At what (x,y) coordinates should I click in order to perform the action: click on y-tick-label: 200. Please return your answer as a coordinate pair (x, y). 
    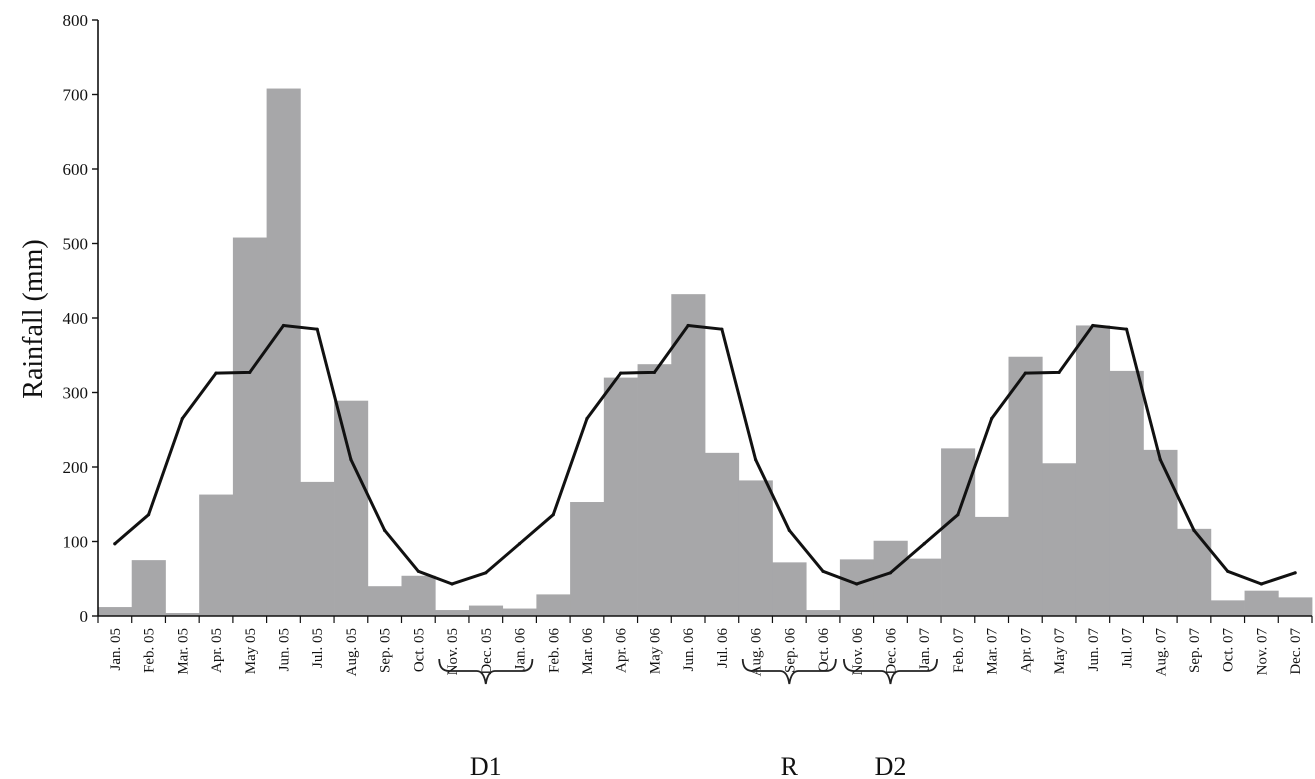
    Looking at the image, I should click on (76, 467).